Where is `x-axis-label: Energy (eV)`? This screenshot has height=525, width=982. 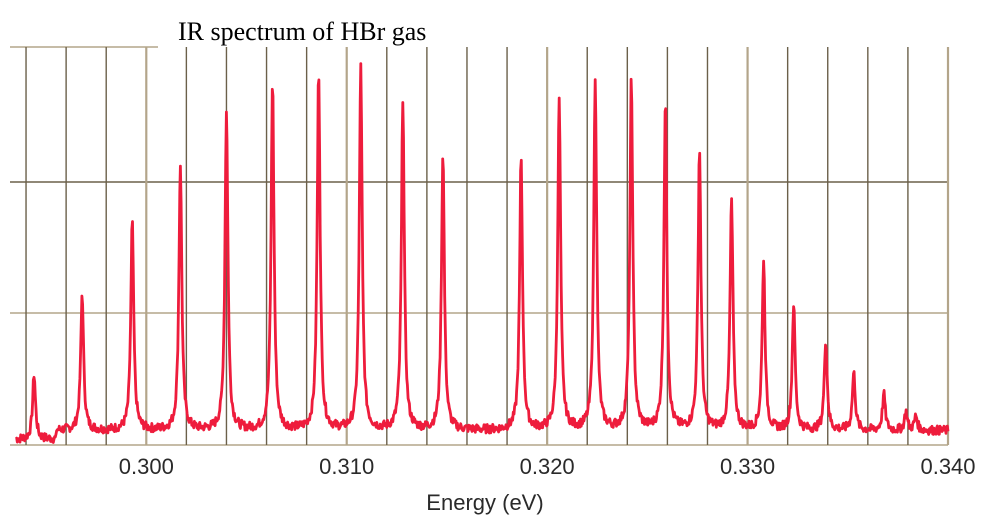
x-axis-label: Energy (eV) is located at coordinates (484, 502).